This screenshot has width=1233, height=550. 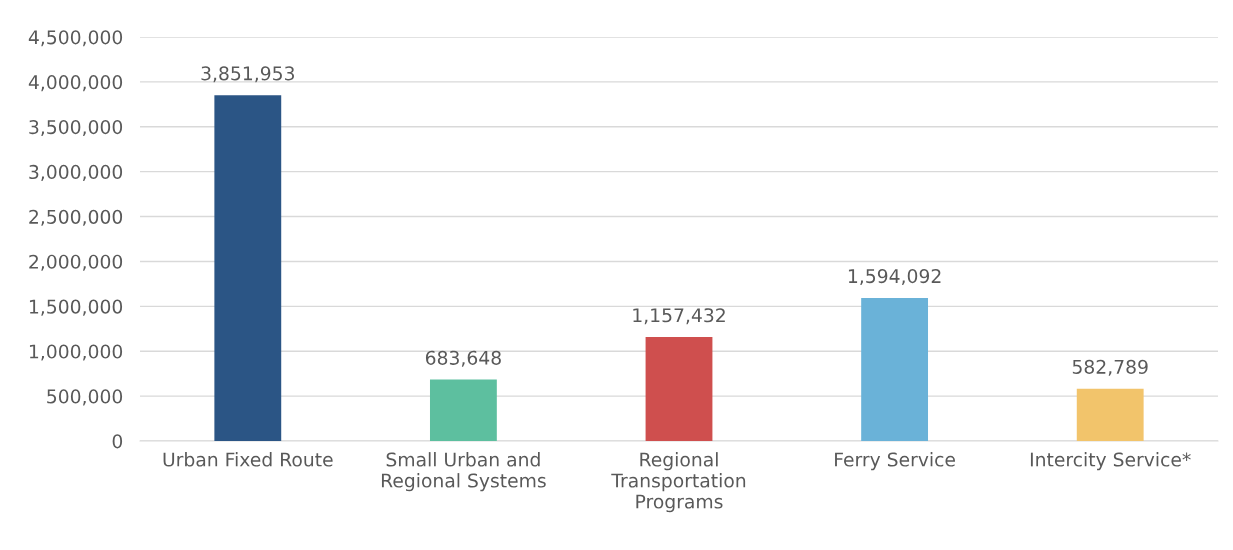 What do you see at coordinates (1110, 461) in the screenshot?
I see `x-tick-label: Intercity Service*` at bounding box center [1110, 461].